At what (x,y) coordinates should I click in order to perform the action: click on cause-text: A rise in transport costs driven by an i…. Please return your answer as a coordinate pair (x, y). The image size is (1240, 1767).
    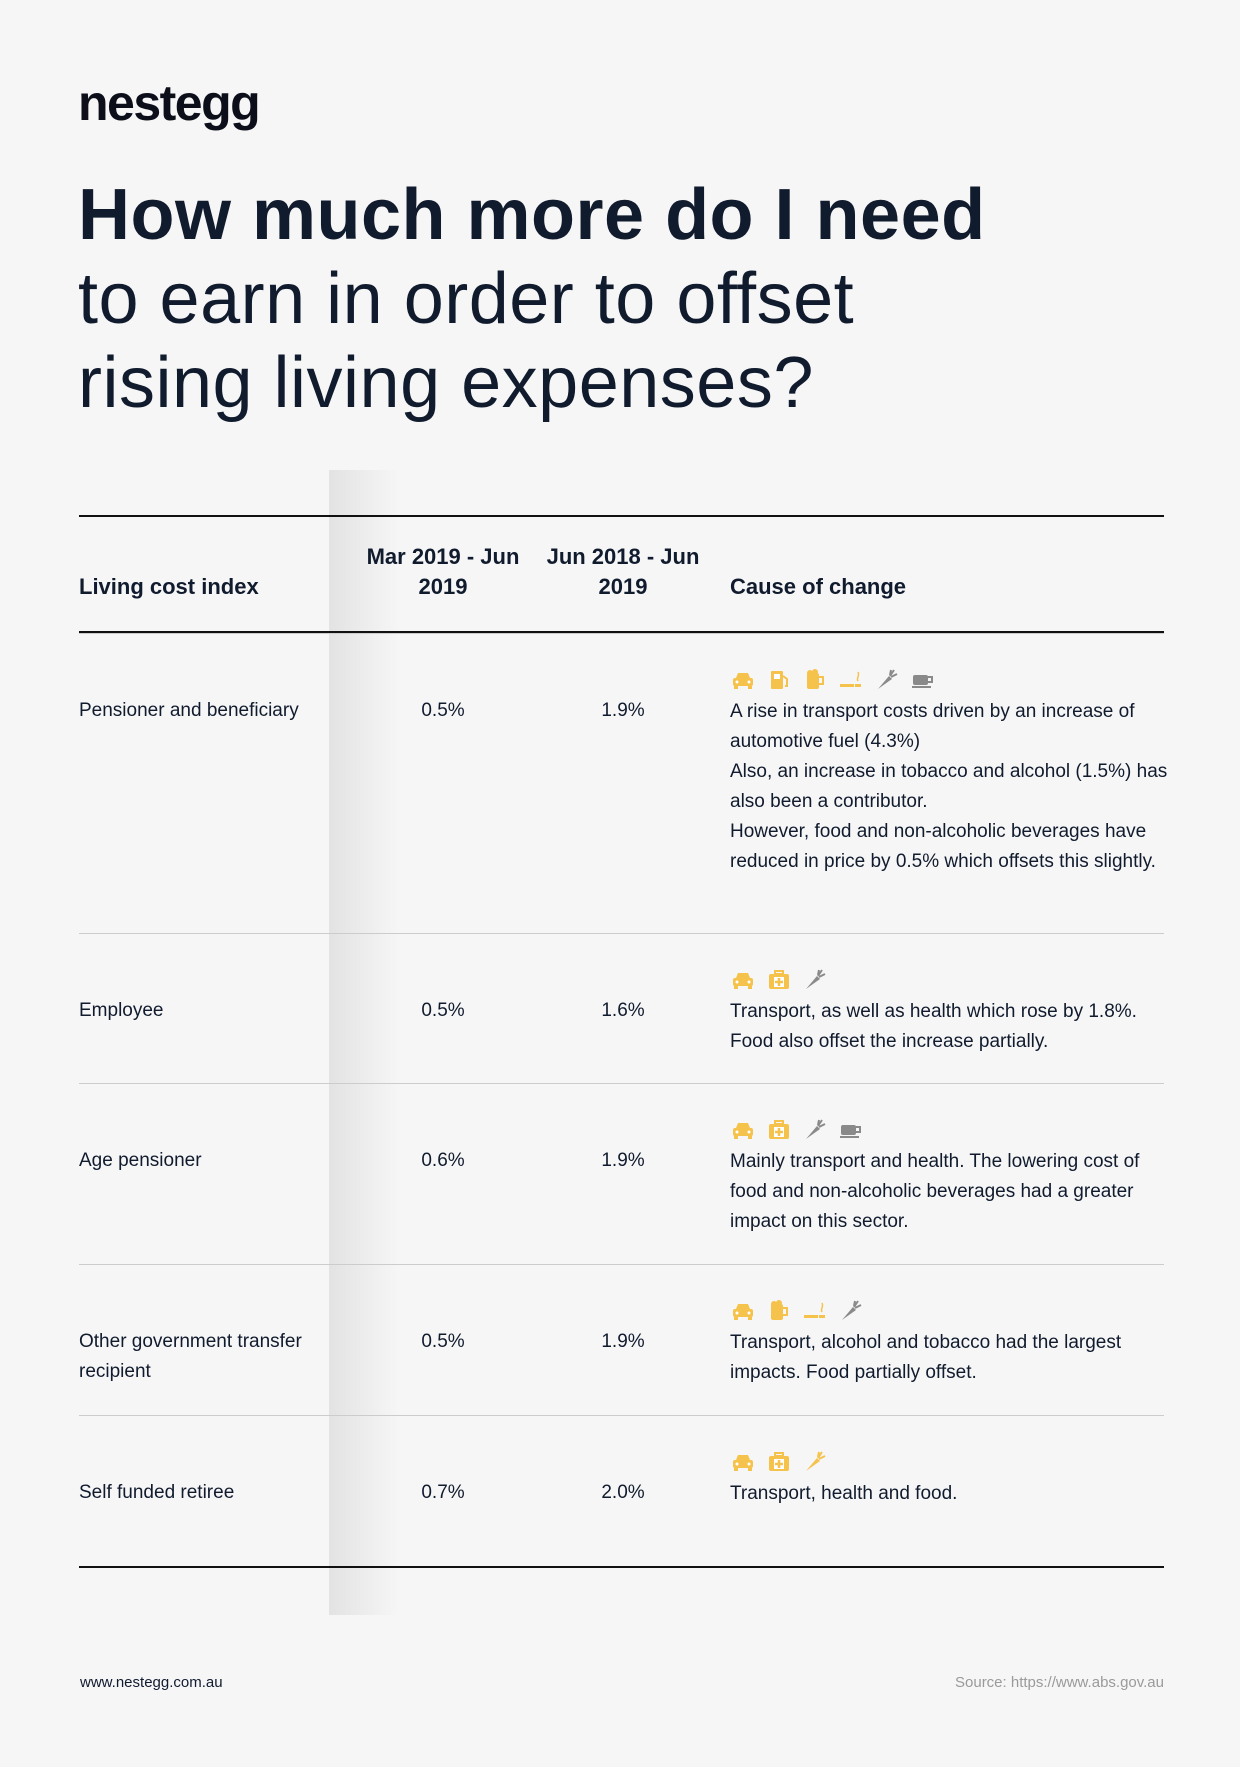
    Looking at the image, I should click on (932, 726).